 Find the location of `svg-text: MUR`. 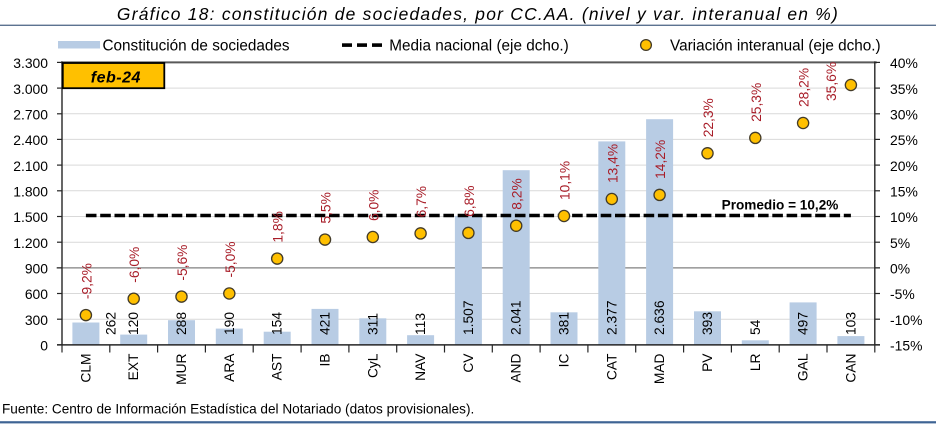

svg-text: MUR is located at coordinates (181, 368).